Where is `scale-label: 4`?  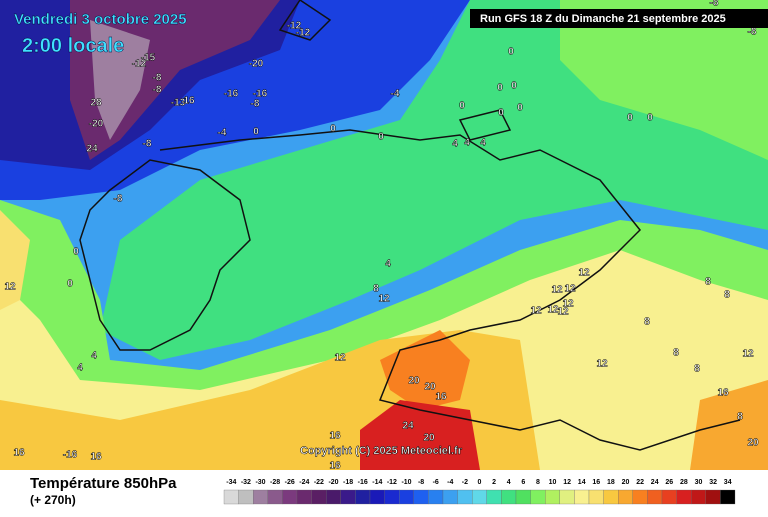
scale-label: 4 is located at coordinates (509, 482).